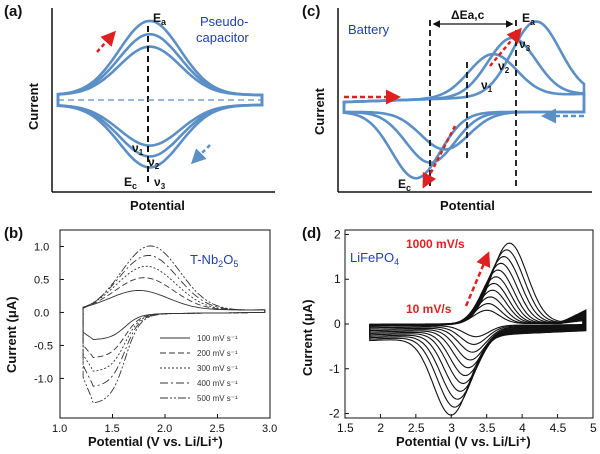 This screenshot has width=600, height=454. Describe the element at coordinates (11, 334) in the screenshot. I see `ylabel-b: Current (μA)` at that location.